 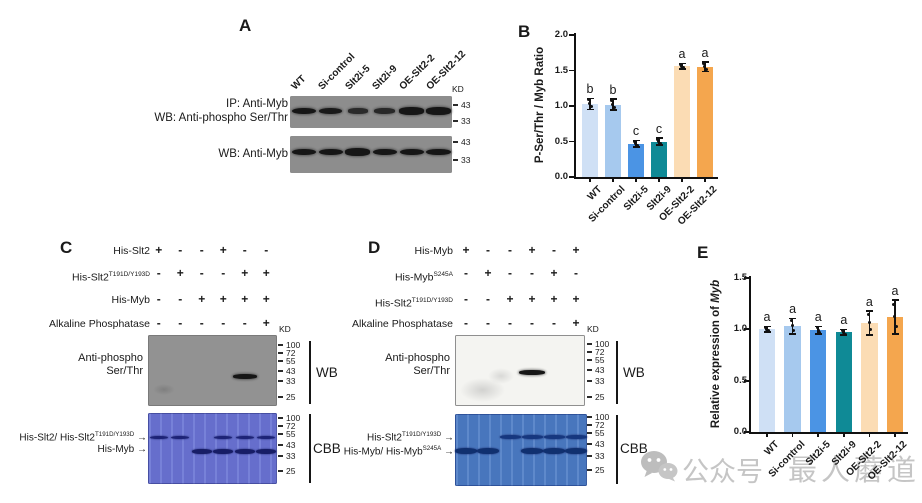 What do you see at coordinates (327, 372) in the screenshot?
I see `panel-c-wb-tag: WB` at bounding box center [327, 372].